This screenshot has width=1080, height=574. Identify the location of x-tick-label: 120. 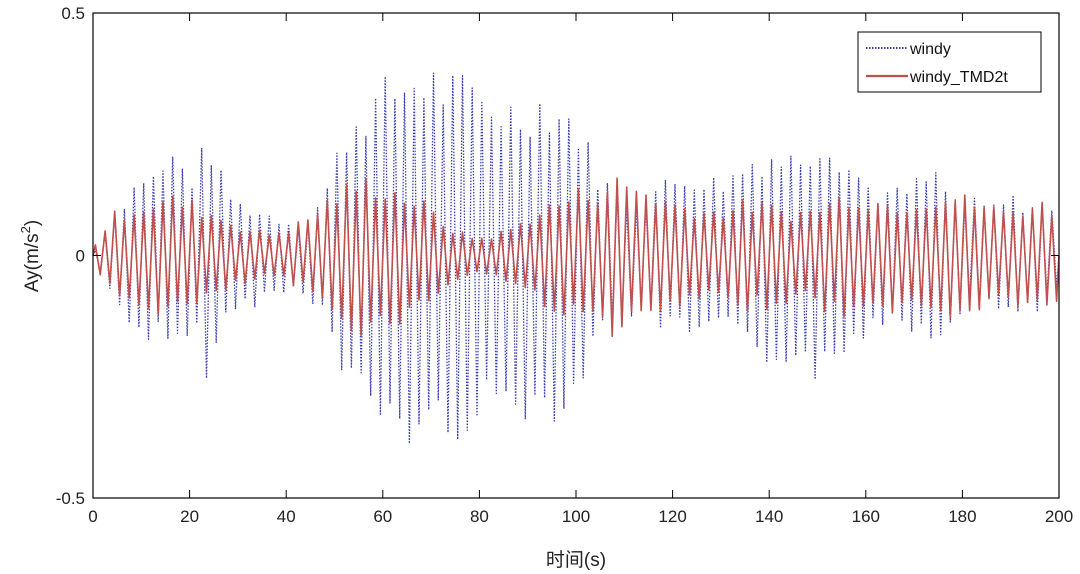
(672, 516).